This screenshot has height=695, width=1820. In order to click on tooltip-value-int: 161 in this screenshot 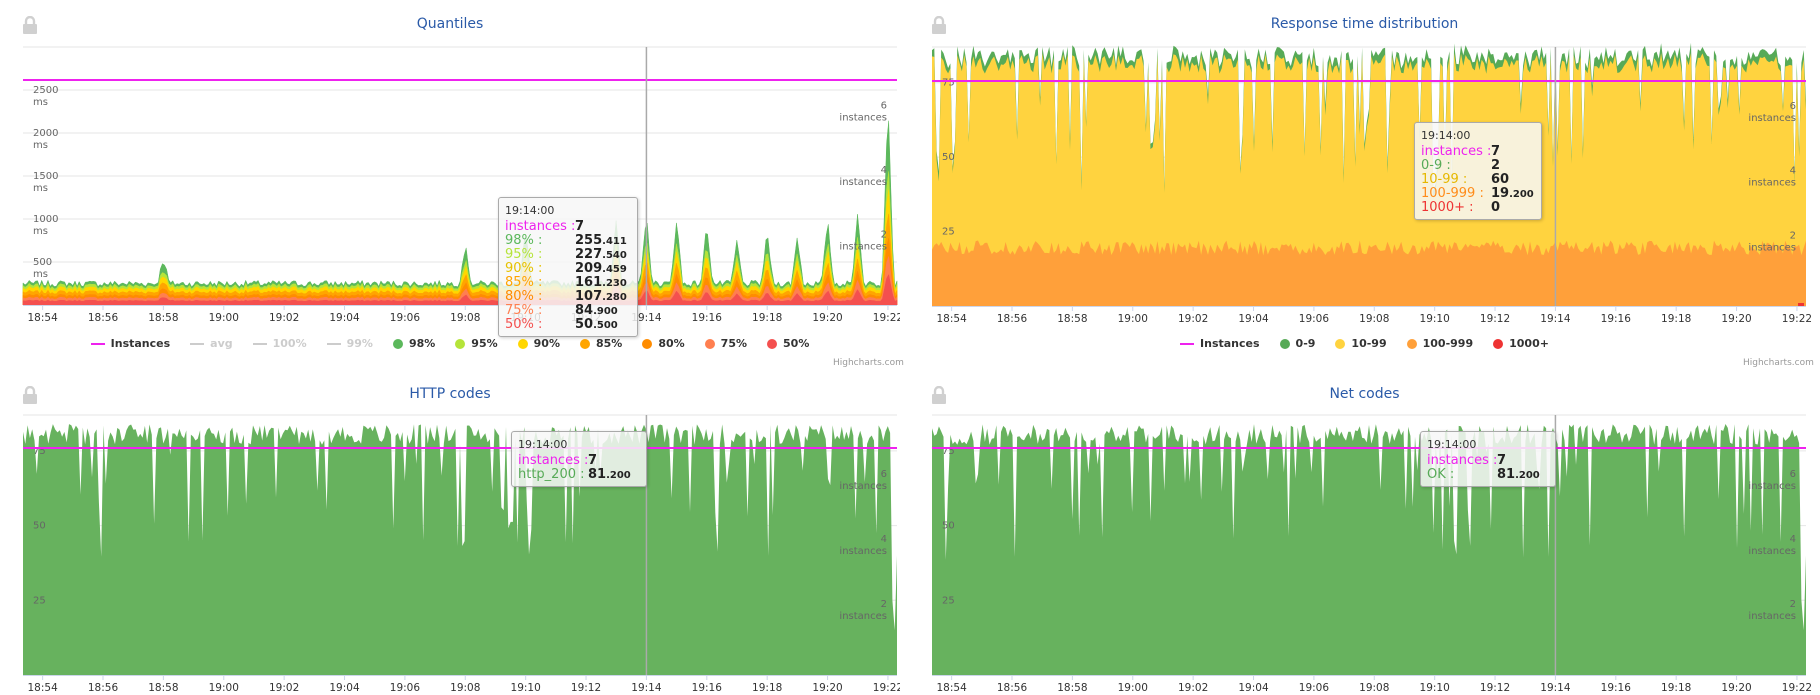, I will do `click(589, 282)`.